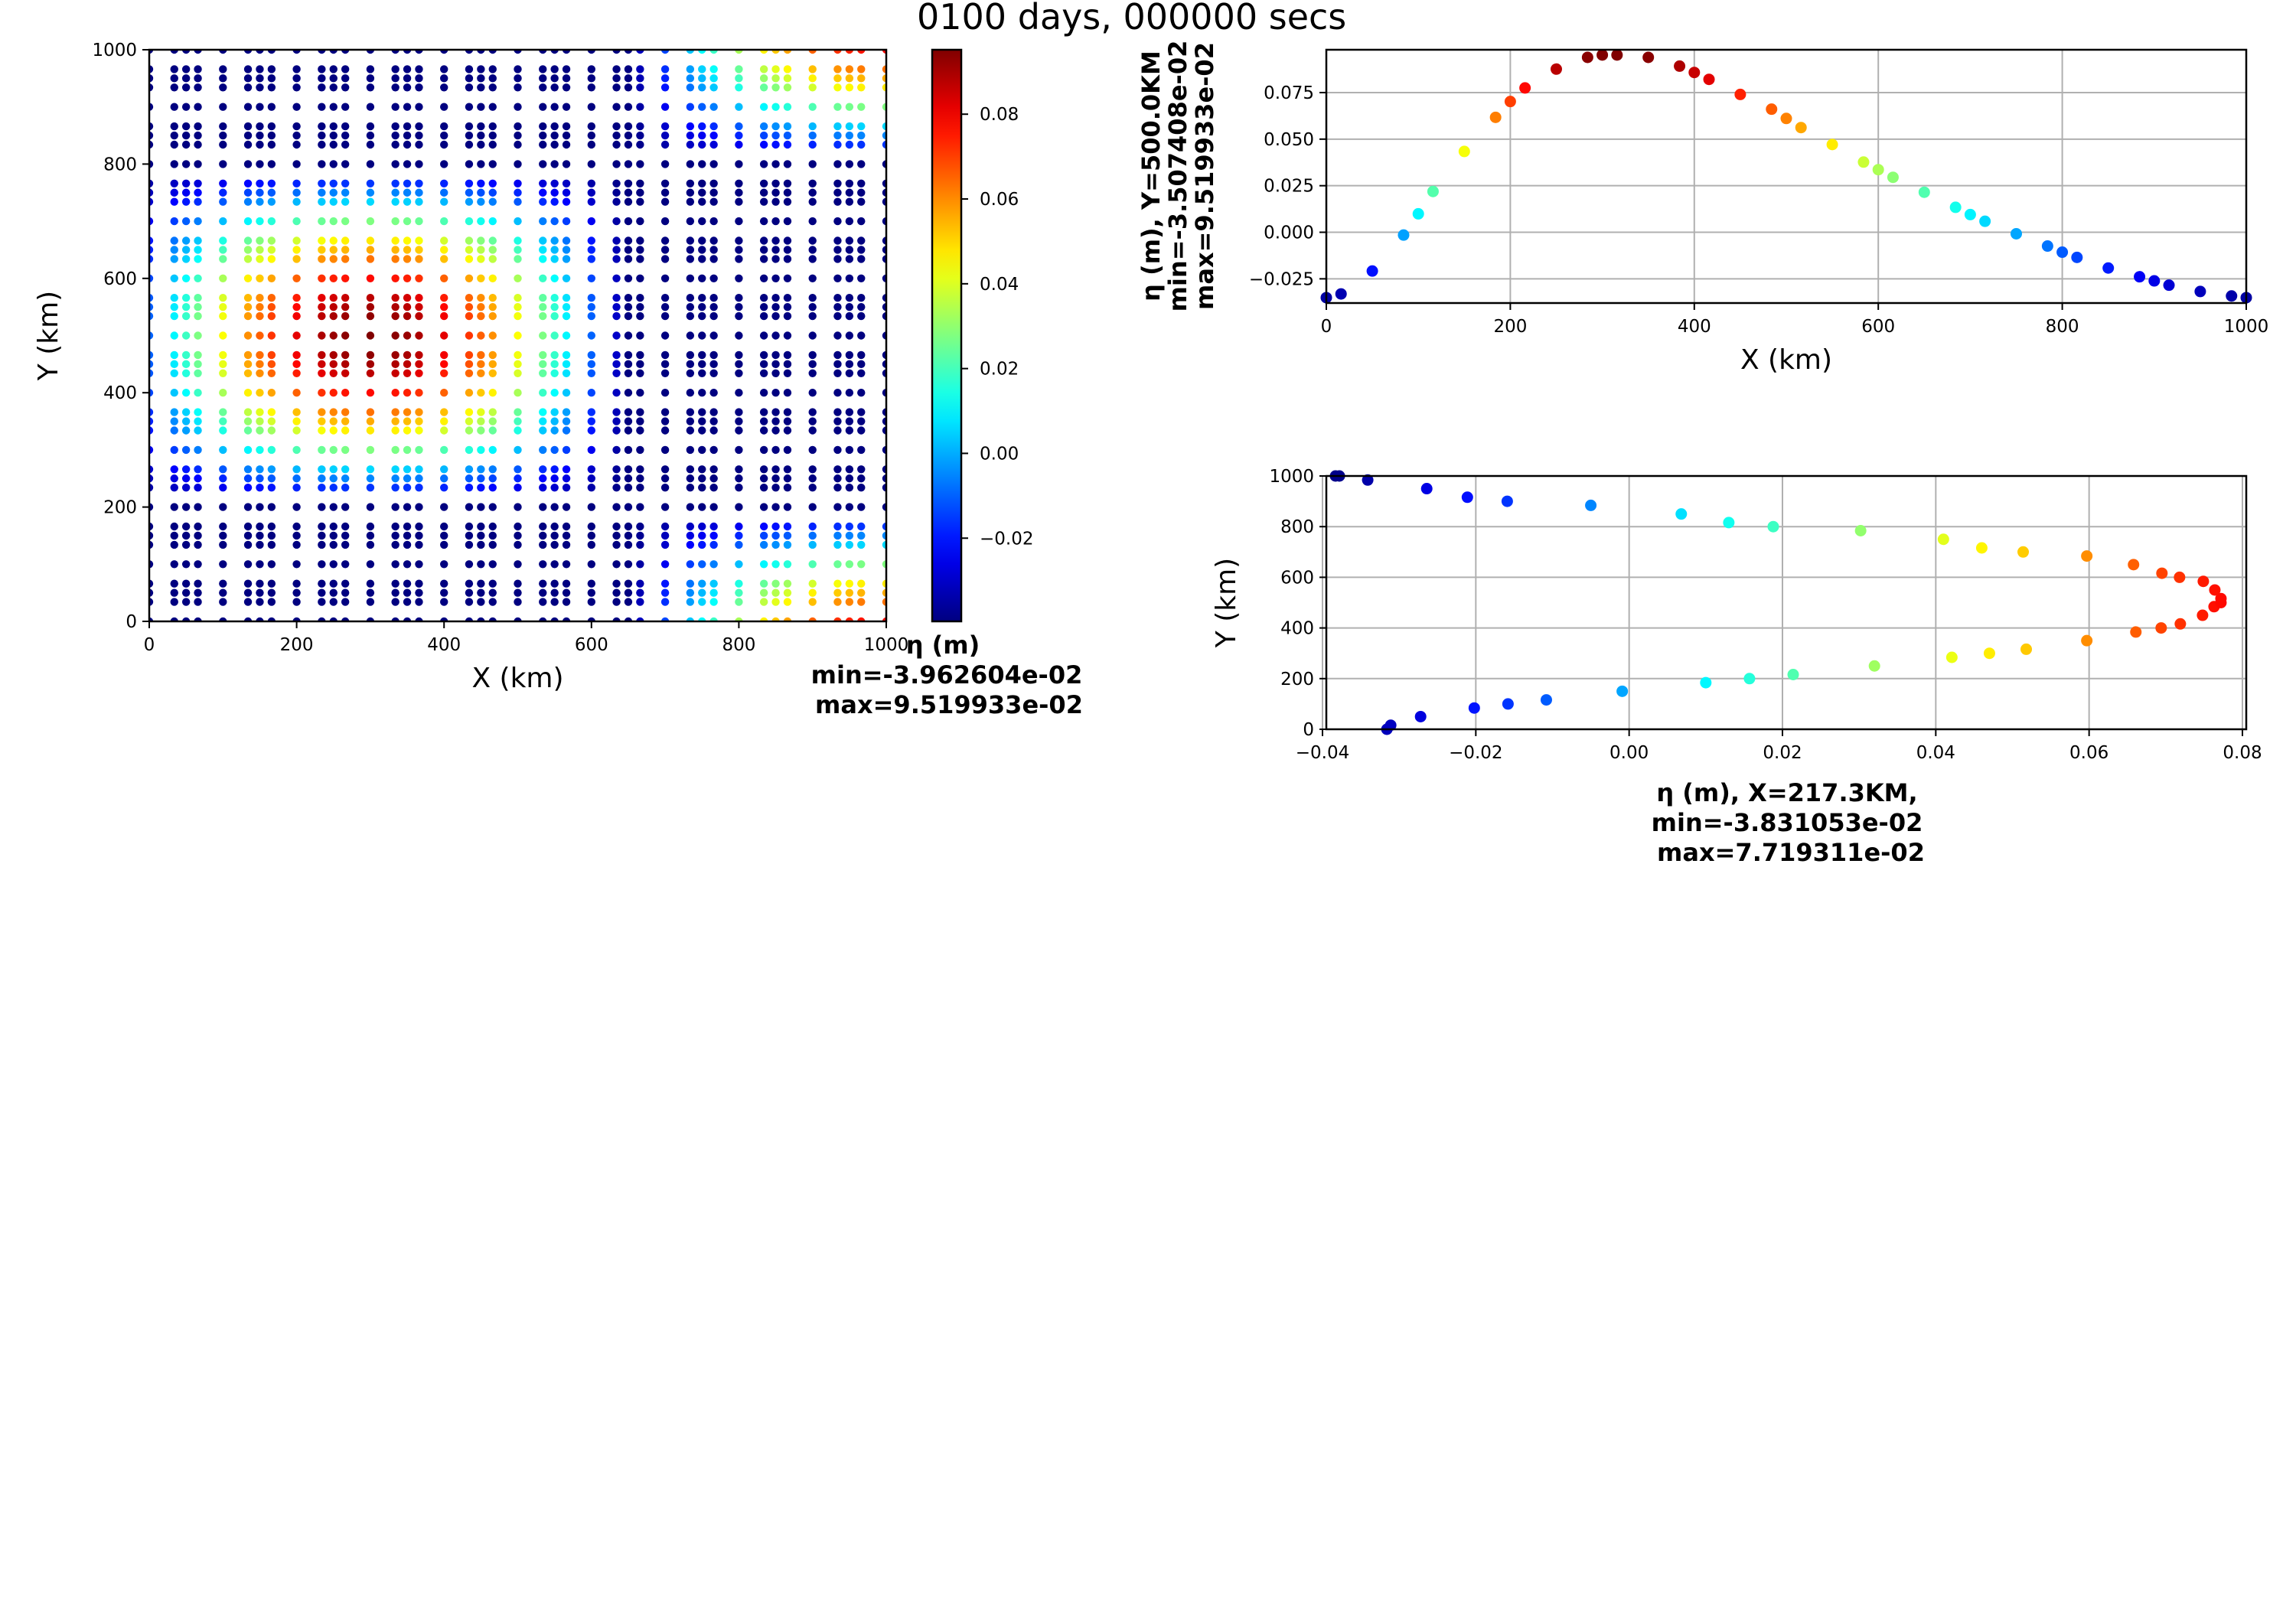 The image size is (2296, 1607). I want to click on x-tick-label: 0.00, so click(1629, 753).